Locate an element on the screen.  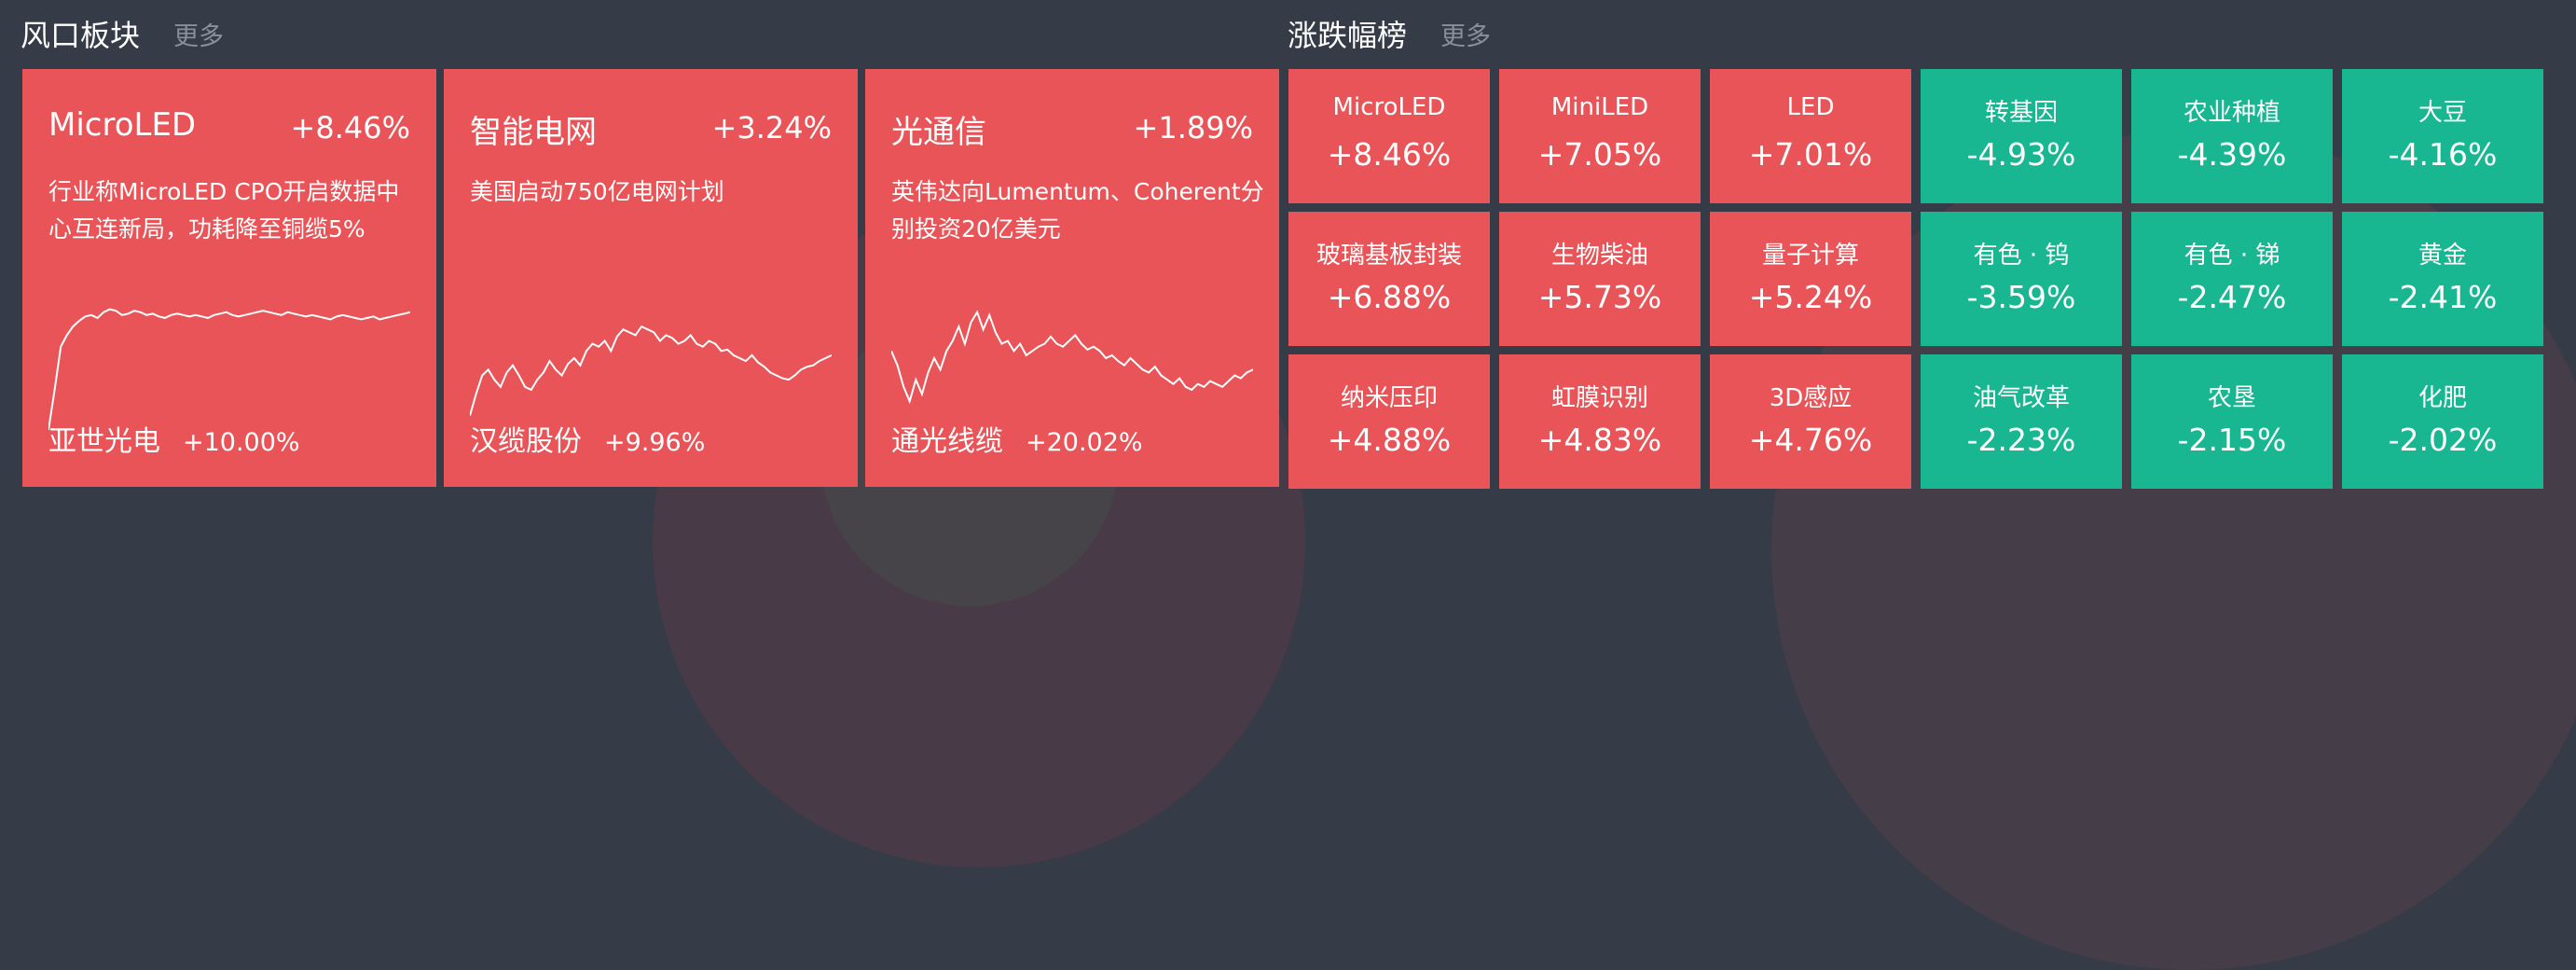
leading-stock-name: 通光线缆 is located at coordinates (947, 441).